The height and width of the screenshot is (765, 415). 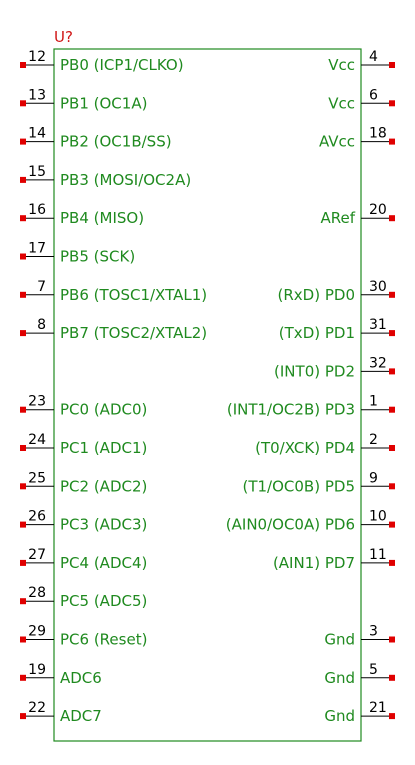 What do you see at coordinates (291, 410) in the screenshot?
I see `pin-label: (INT1/OC2B) PD3` at bounding box center [291, 410].